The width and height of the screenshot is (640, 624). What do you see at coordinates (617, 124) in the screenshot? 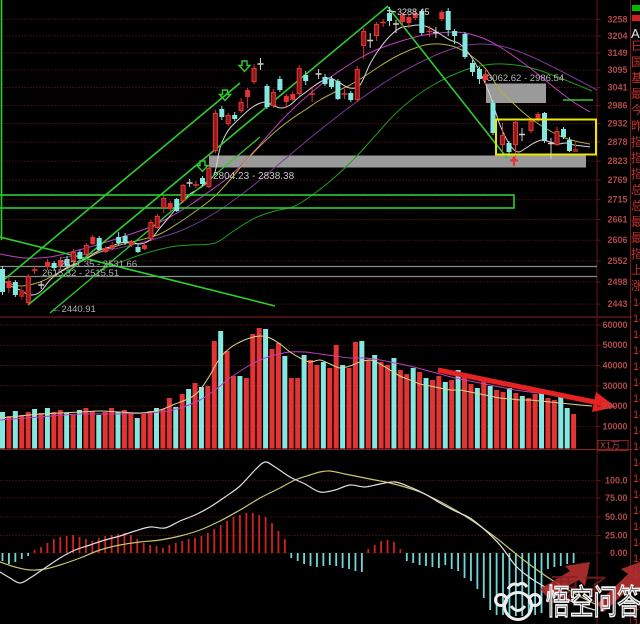
I see `svg-text: 2932` at bounding box center [617, 124].